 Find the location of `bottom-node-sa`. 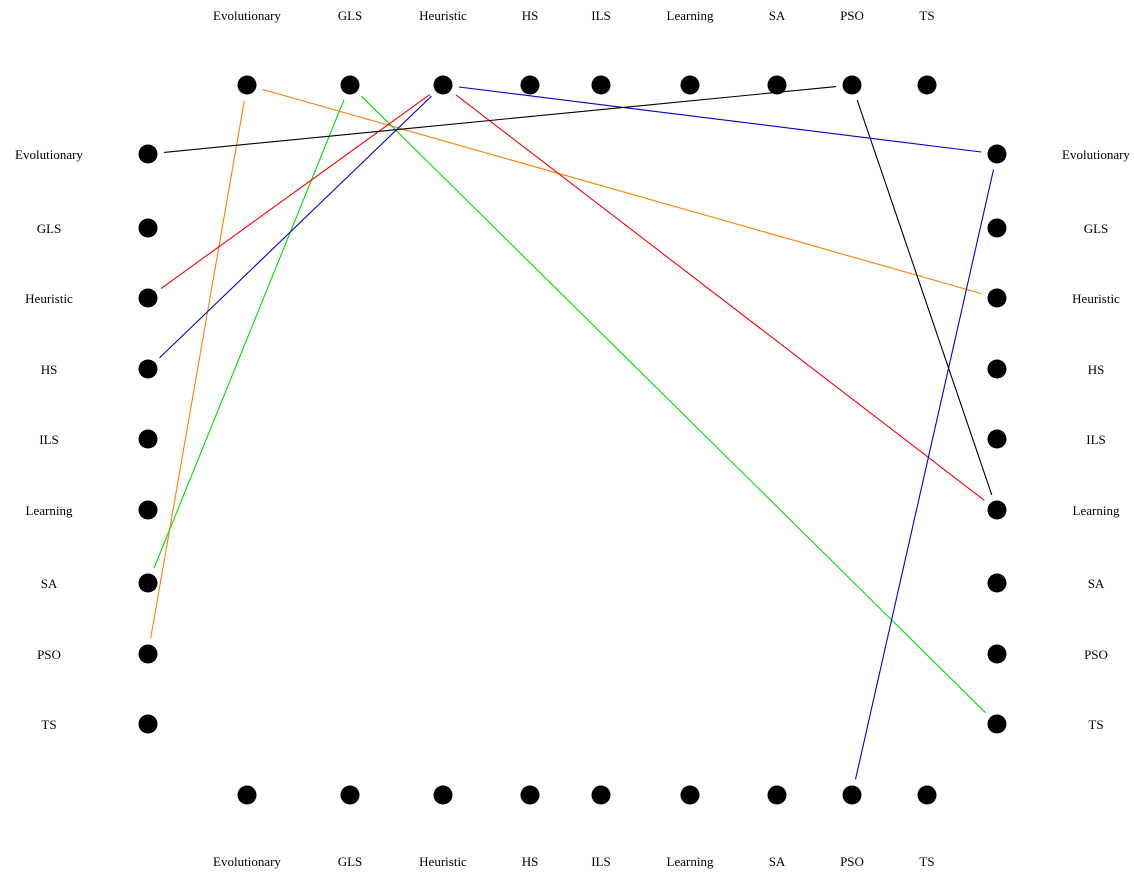

bottom-node-sa is located at coordinates (777, 795).